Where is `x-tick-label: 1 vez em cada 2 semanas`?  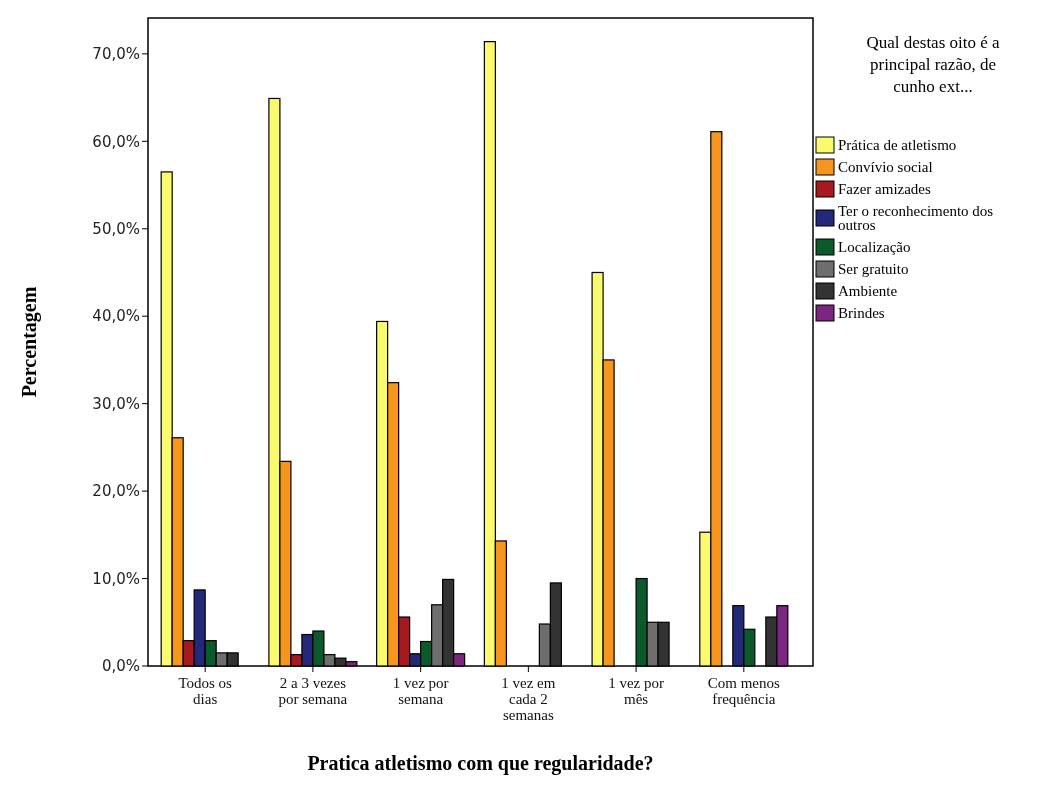
x-tick-label: 1 vez em cada 2 semanas is located at coordinates (528, 699).